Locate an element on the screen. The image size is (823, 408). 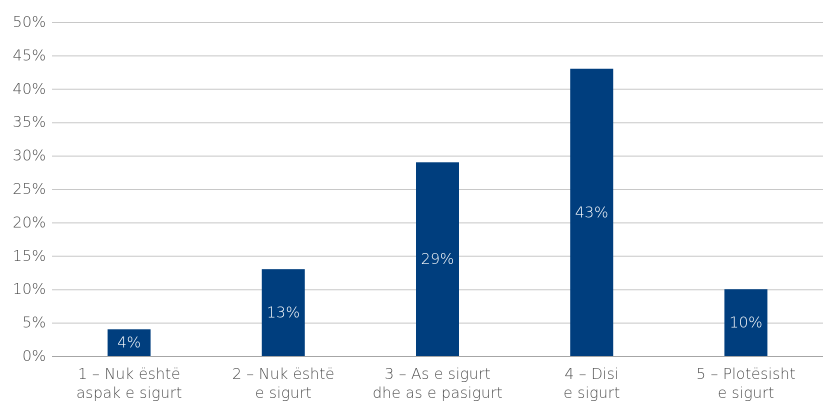
y-tick-label: 15% is located at coordinates (29, 256).